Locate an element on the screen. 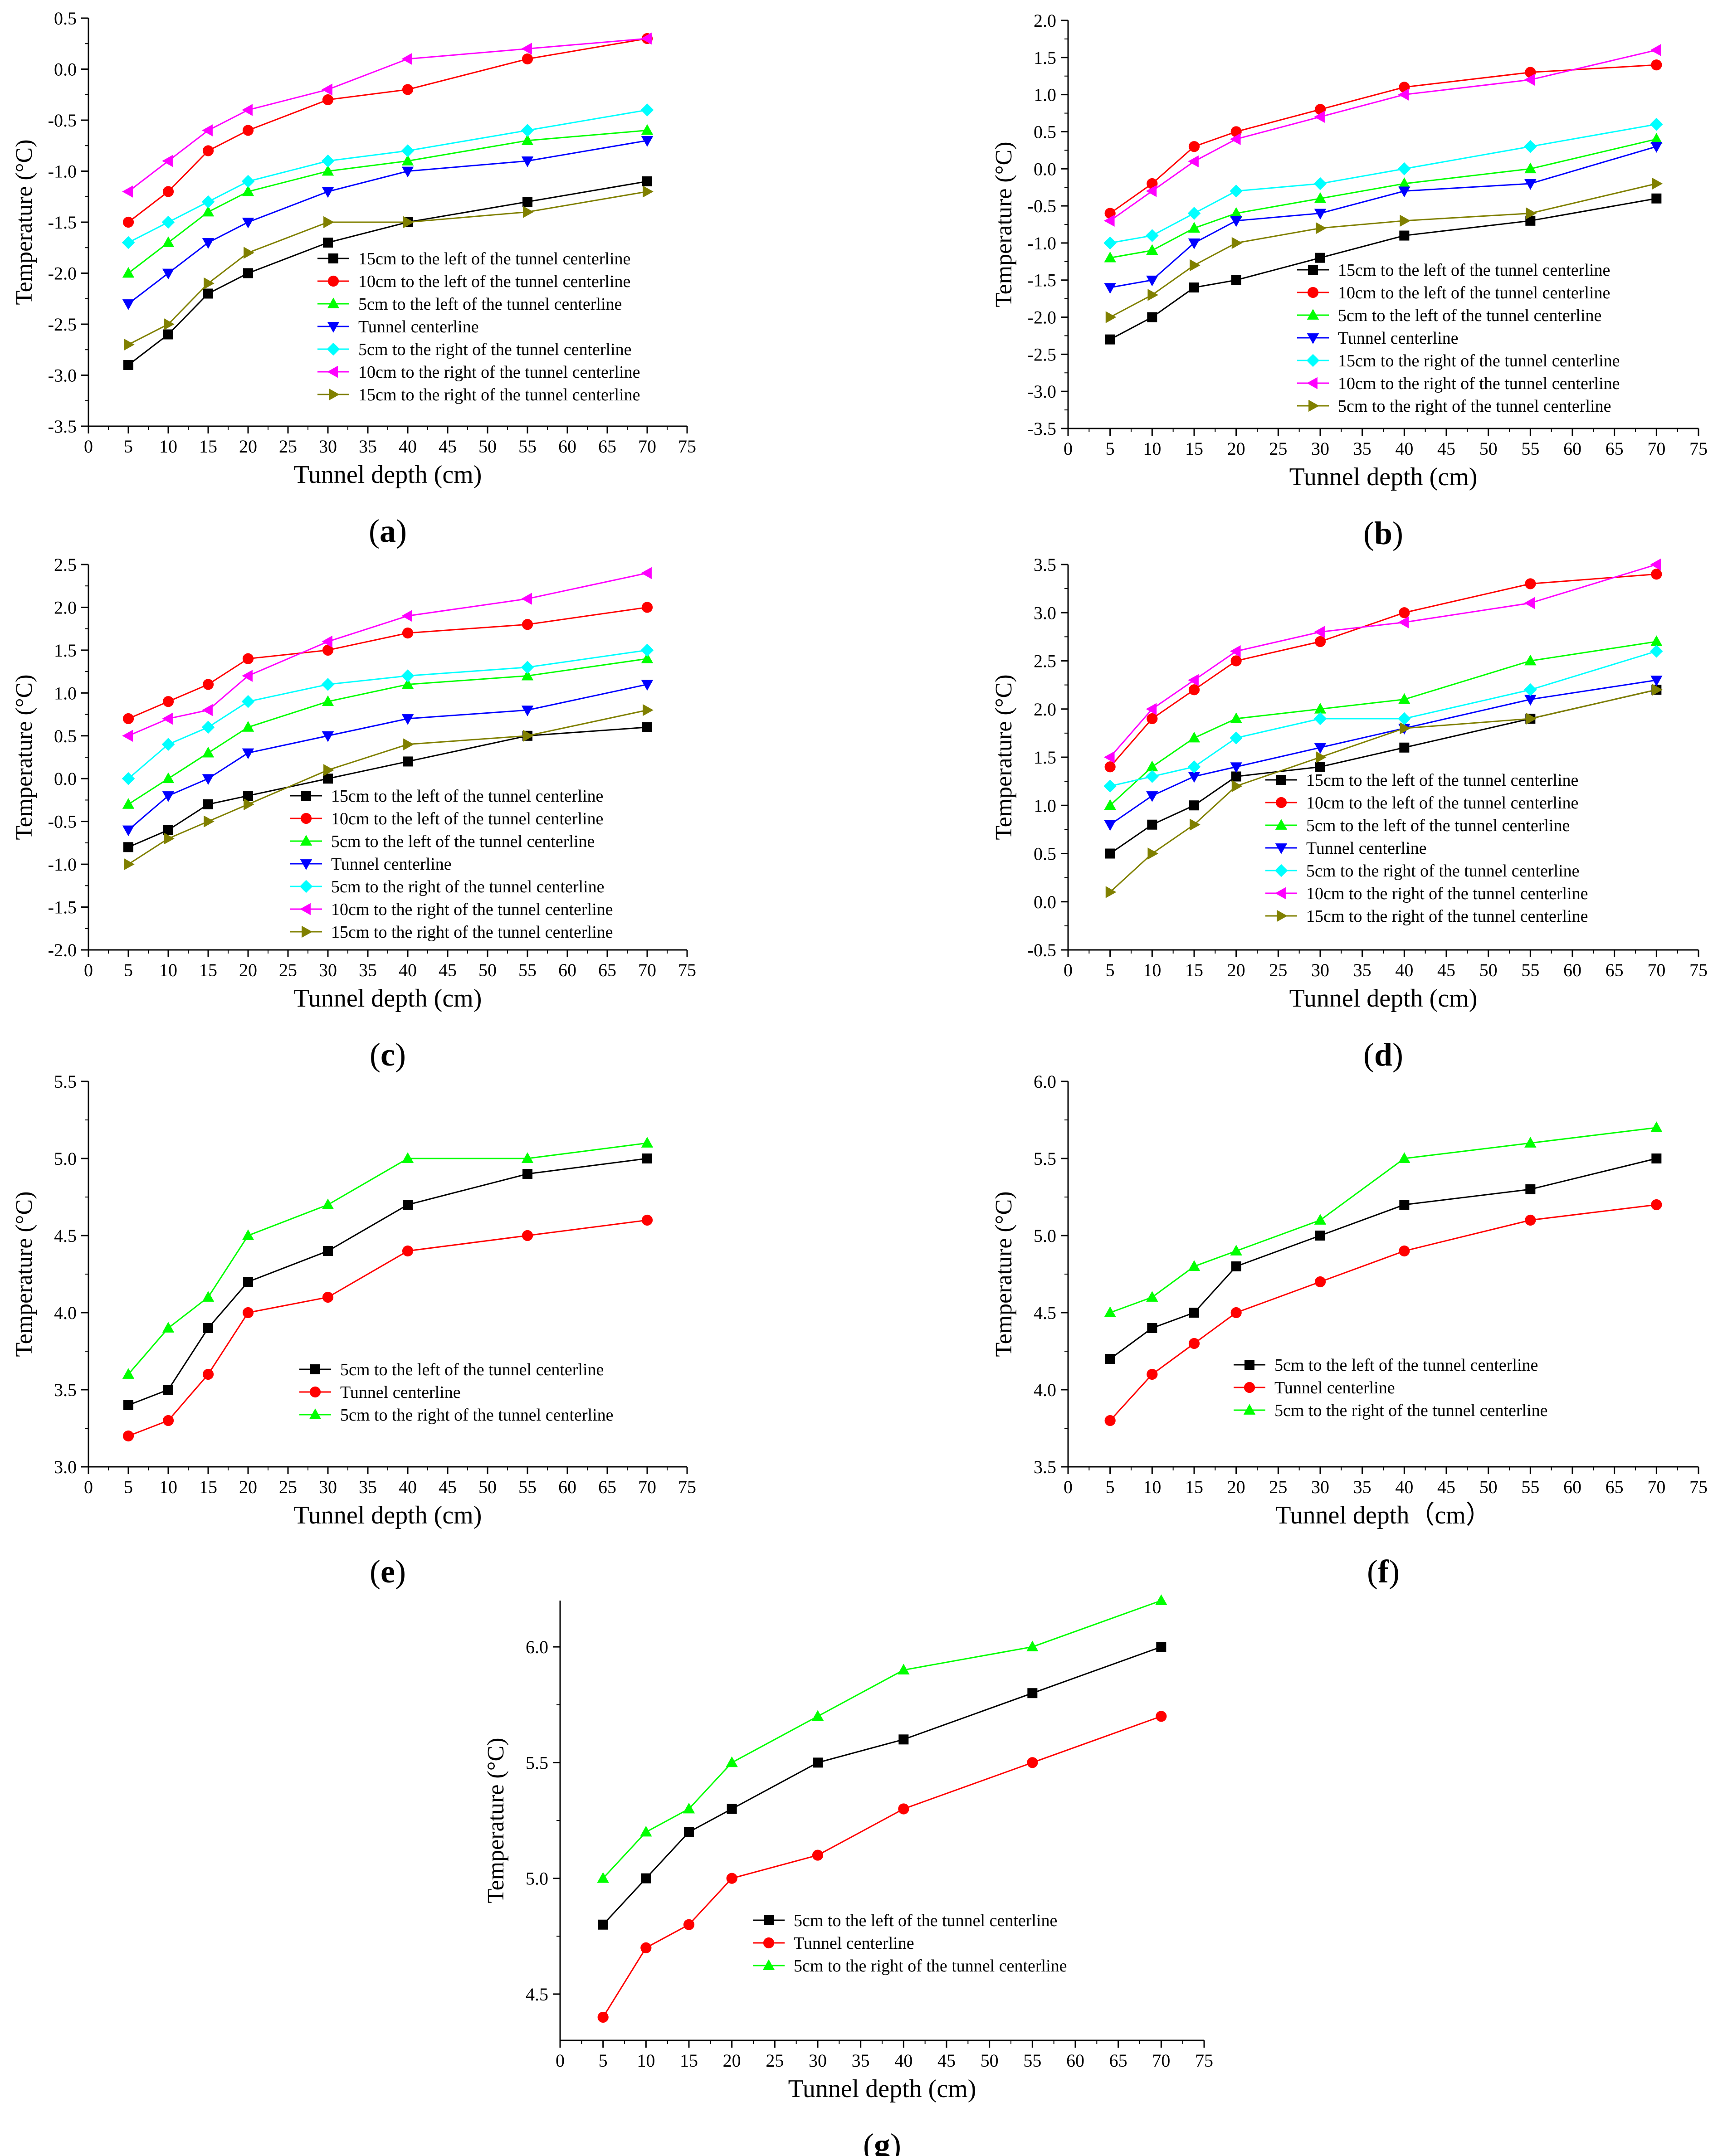  x-tick-label: 70 is located at coordinates (1656, 970).